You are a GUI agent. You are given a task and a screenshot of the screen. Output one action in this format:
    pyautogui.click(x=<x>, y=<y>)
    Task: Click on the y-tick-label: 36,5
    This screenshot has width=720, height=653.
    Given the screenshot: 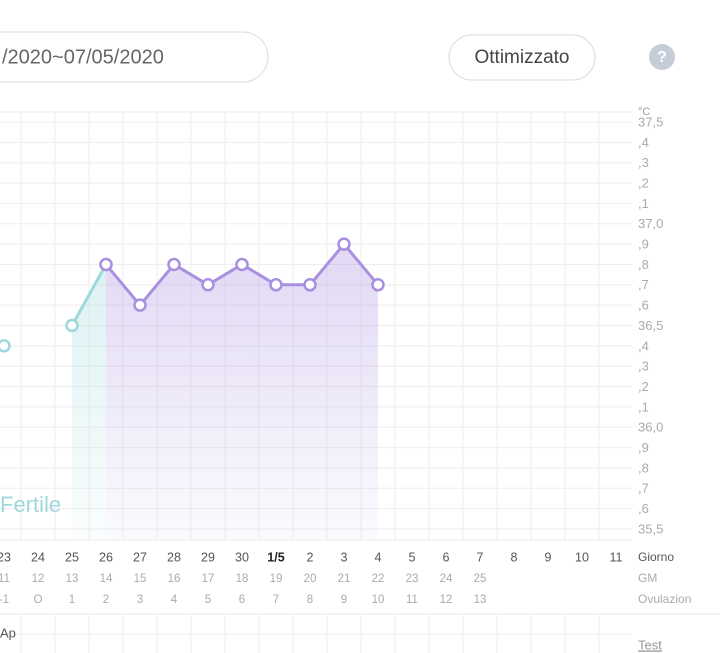 What is the action you would take?
    pyautogui.click(x=650, y=325)
    